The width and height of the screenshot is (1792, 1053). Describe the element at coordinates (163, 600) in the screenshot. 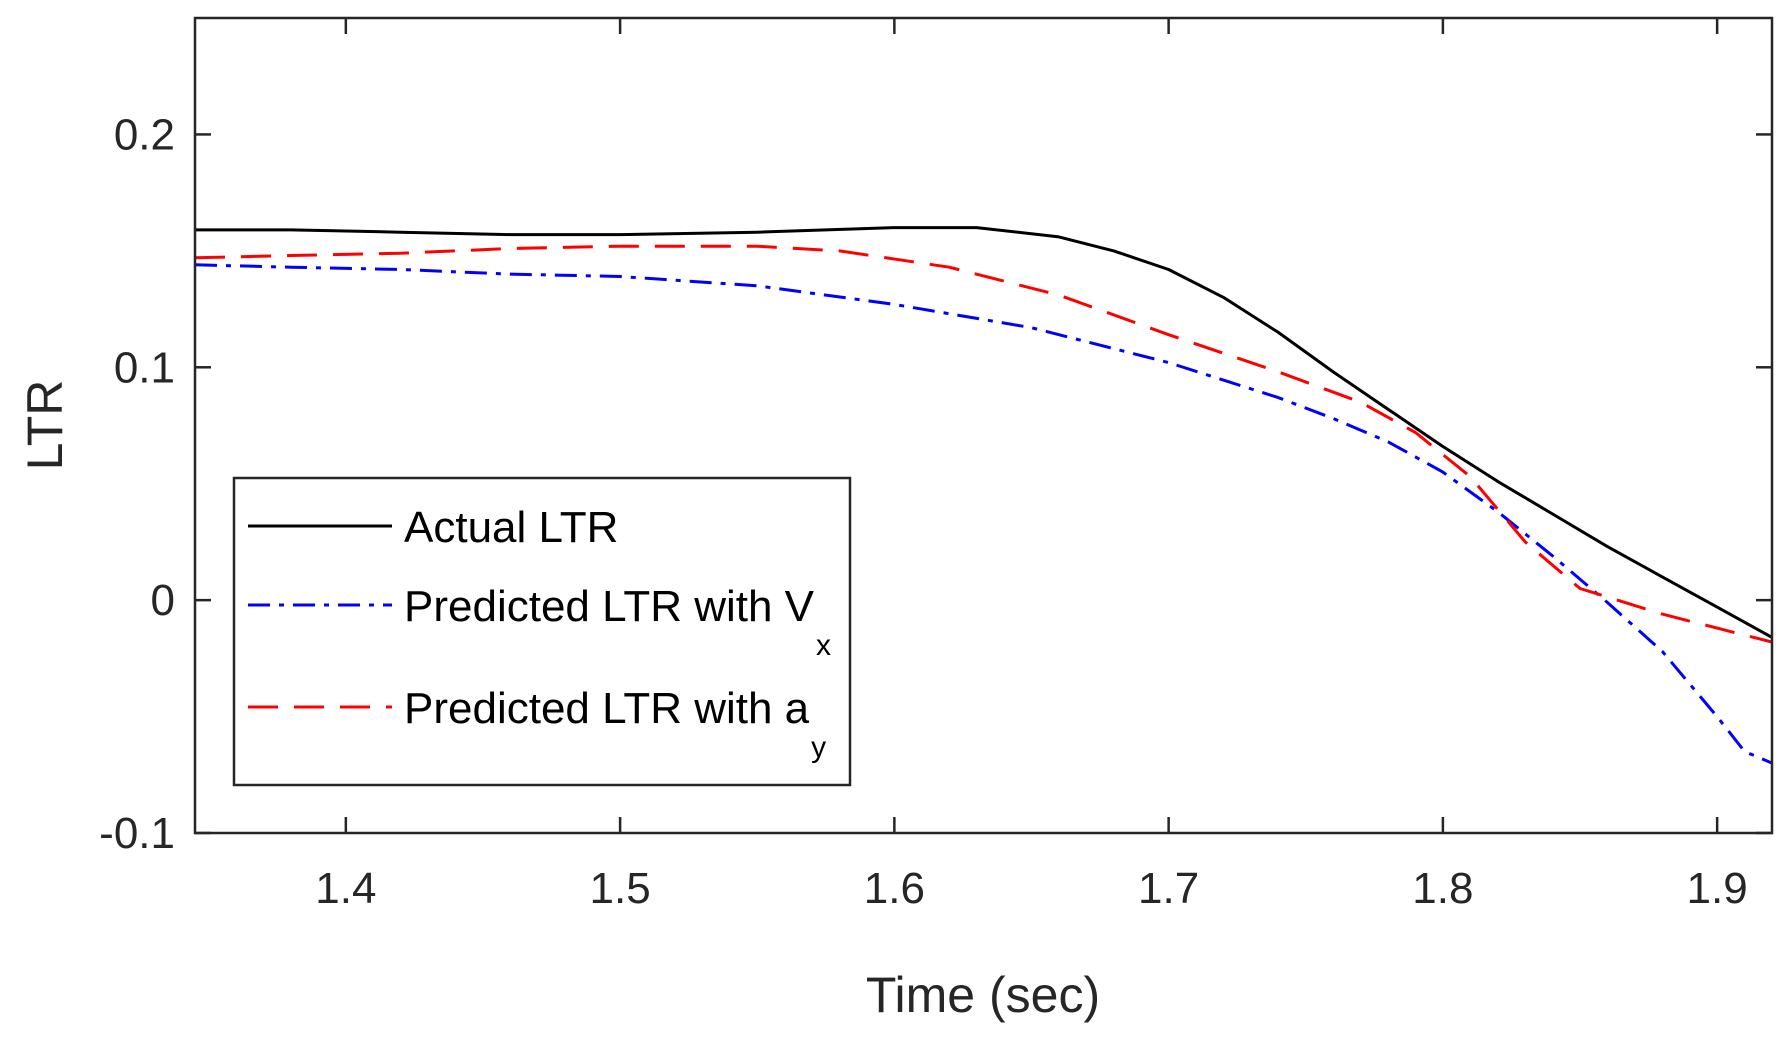

I see `y-tick-label-1: 0` at that location.